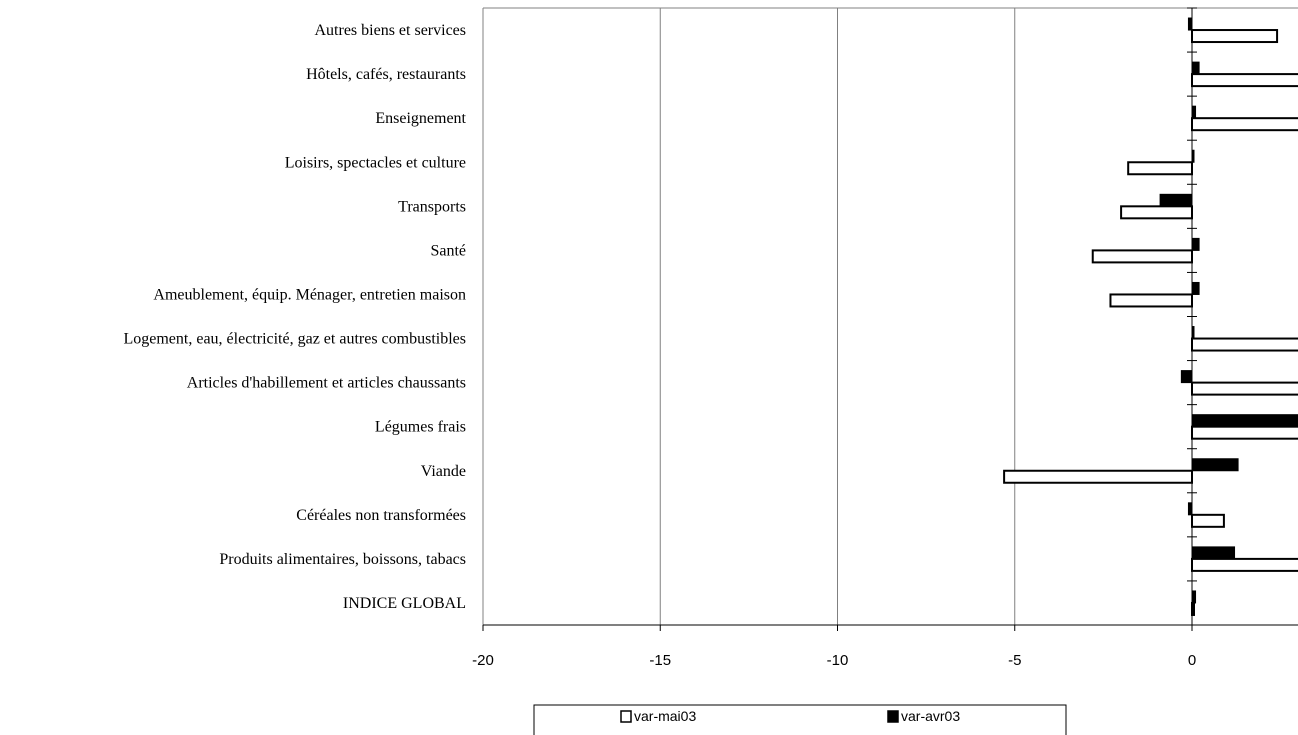  Describe the element at coordinates (838, 660) in the screenshot. I see `x-tick-label: -10` at that location.